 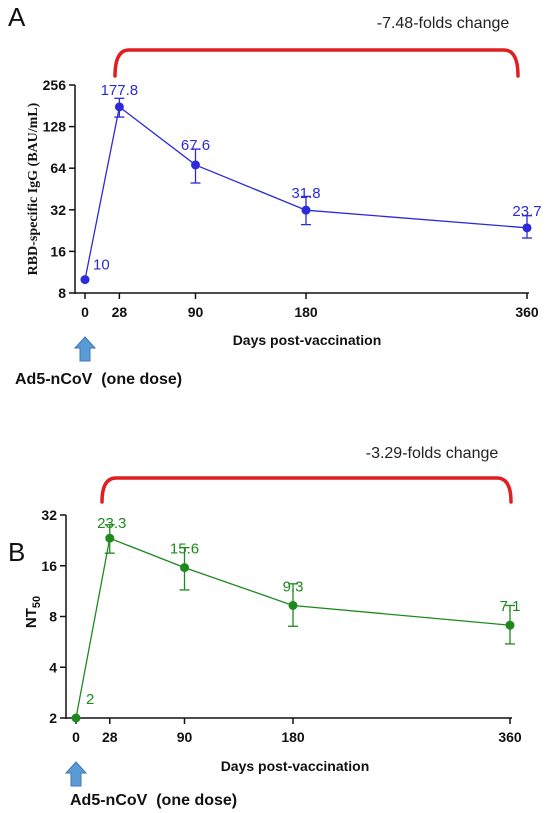 I want to click on data-label: 177.8, so click(x=120, y=90).